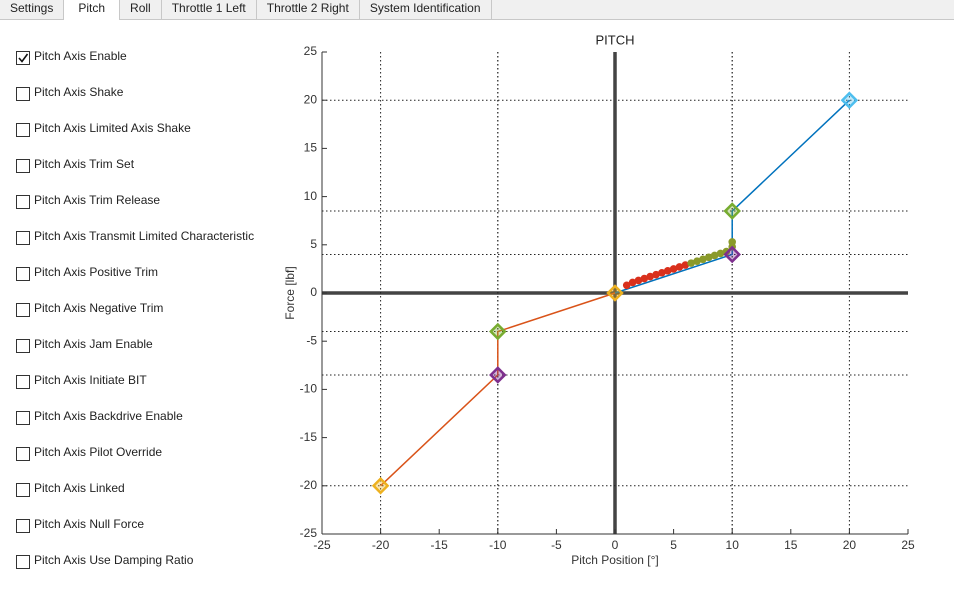  I want to click on checkbox-row: Pitch Axis Linked, so click(135, 499).